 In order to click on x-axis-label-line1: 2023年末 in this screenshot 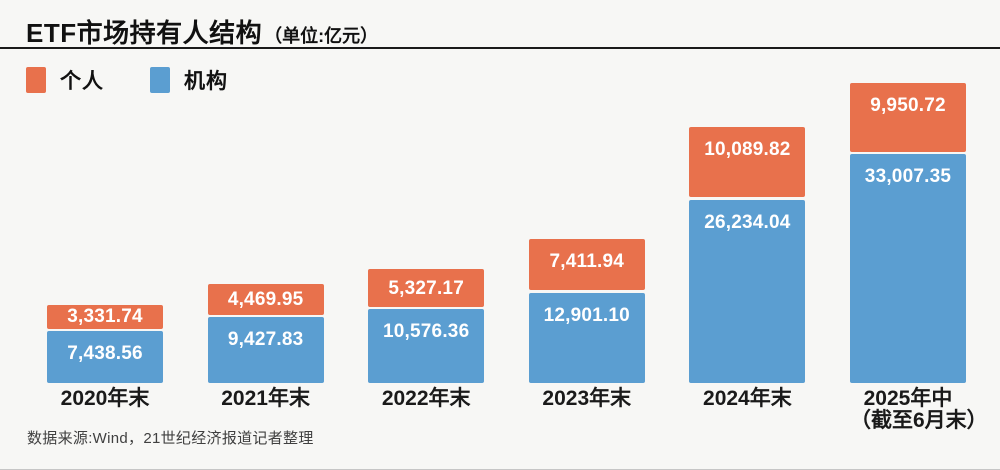, I will do `click(587, 398)`.